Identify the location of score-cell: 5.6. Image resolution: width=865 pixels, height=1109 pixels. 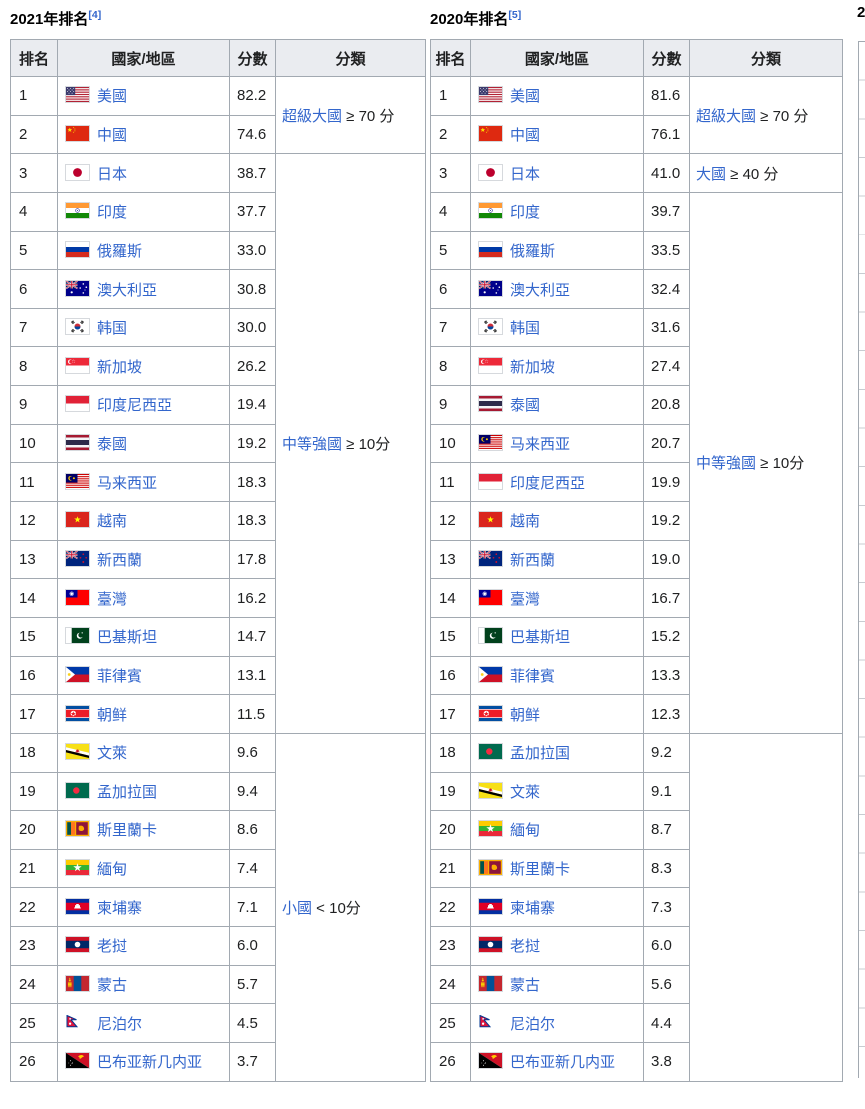
(666, 984).